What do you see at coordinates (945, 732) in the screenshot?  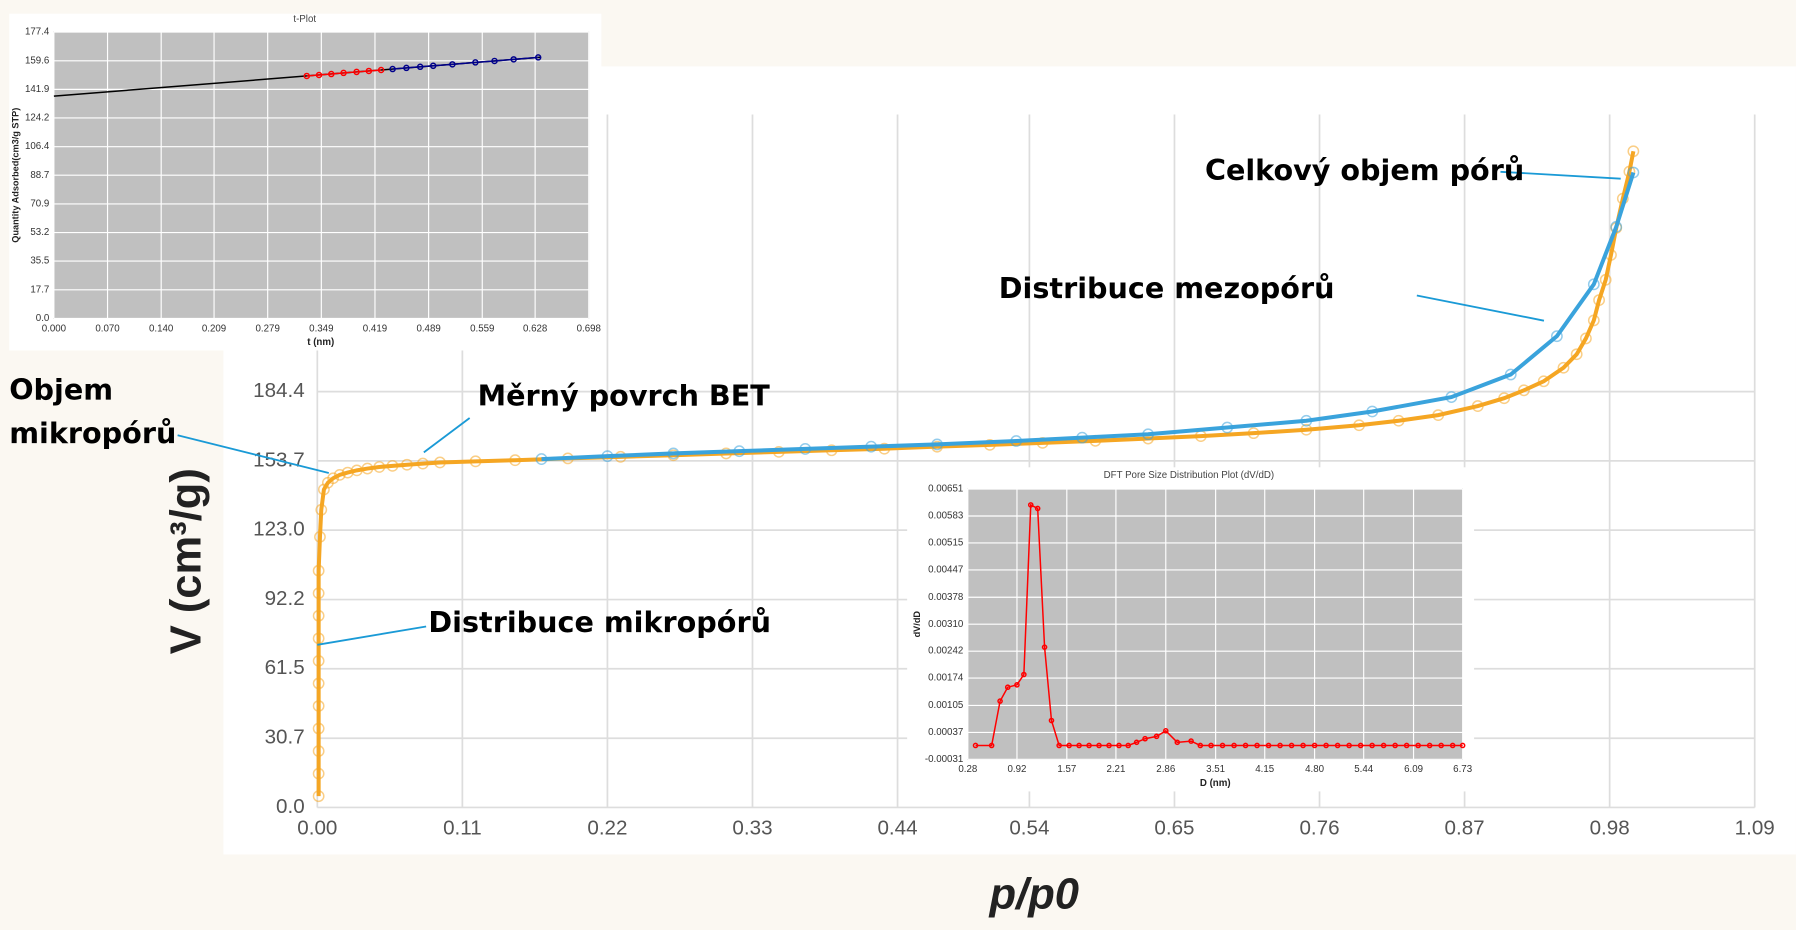 I see `y-tick-label: 0.00037` at bounding box center [945, 732].